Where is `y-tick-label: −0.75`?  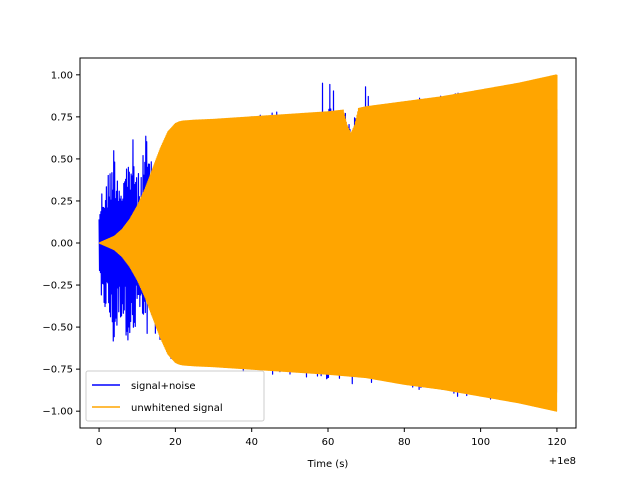 y-tick-label: −0.75 is located at coordinates (57, 370).